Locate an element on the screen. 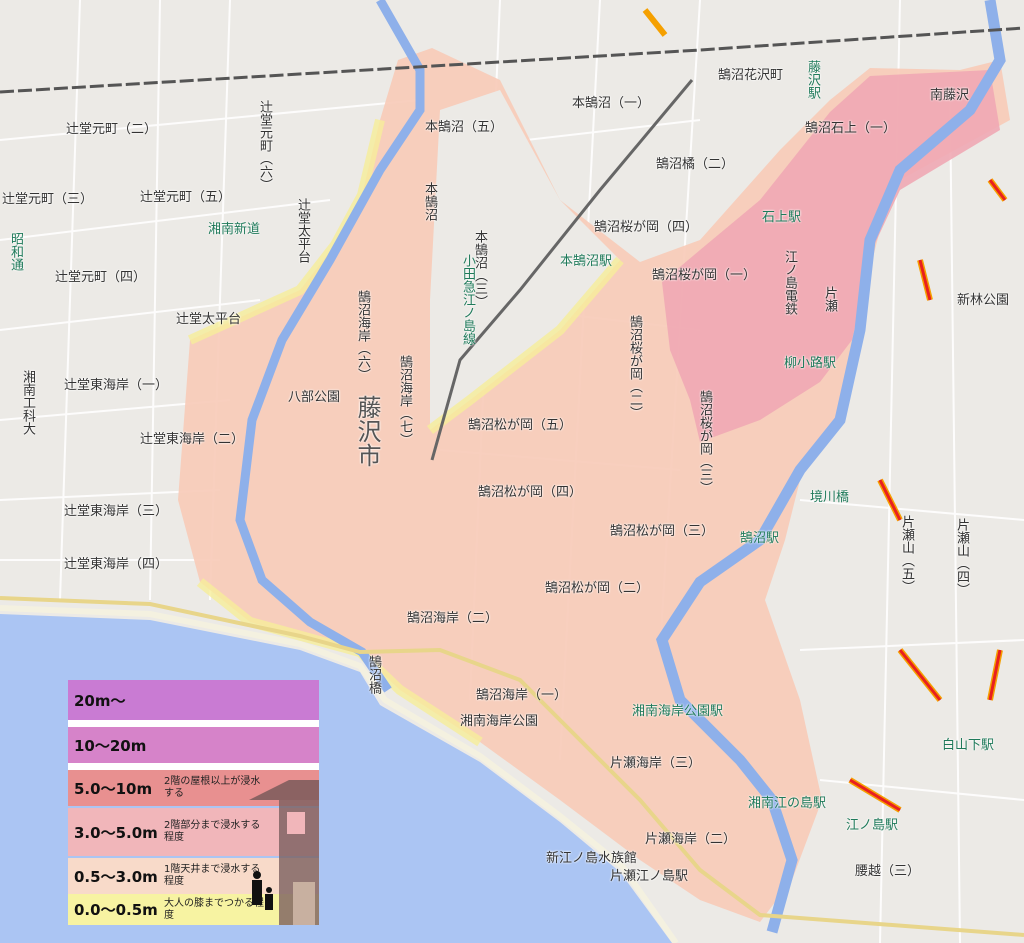 The height and width of the screenshot is (943, 1024). station-label: 柳小路駅 is located at coordinates (810, 363).